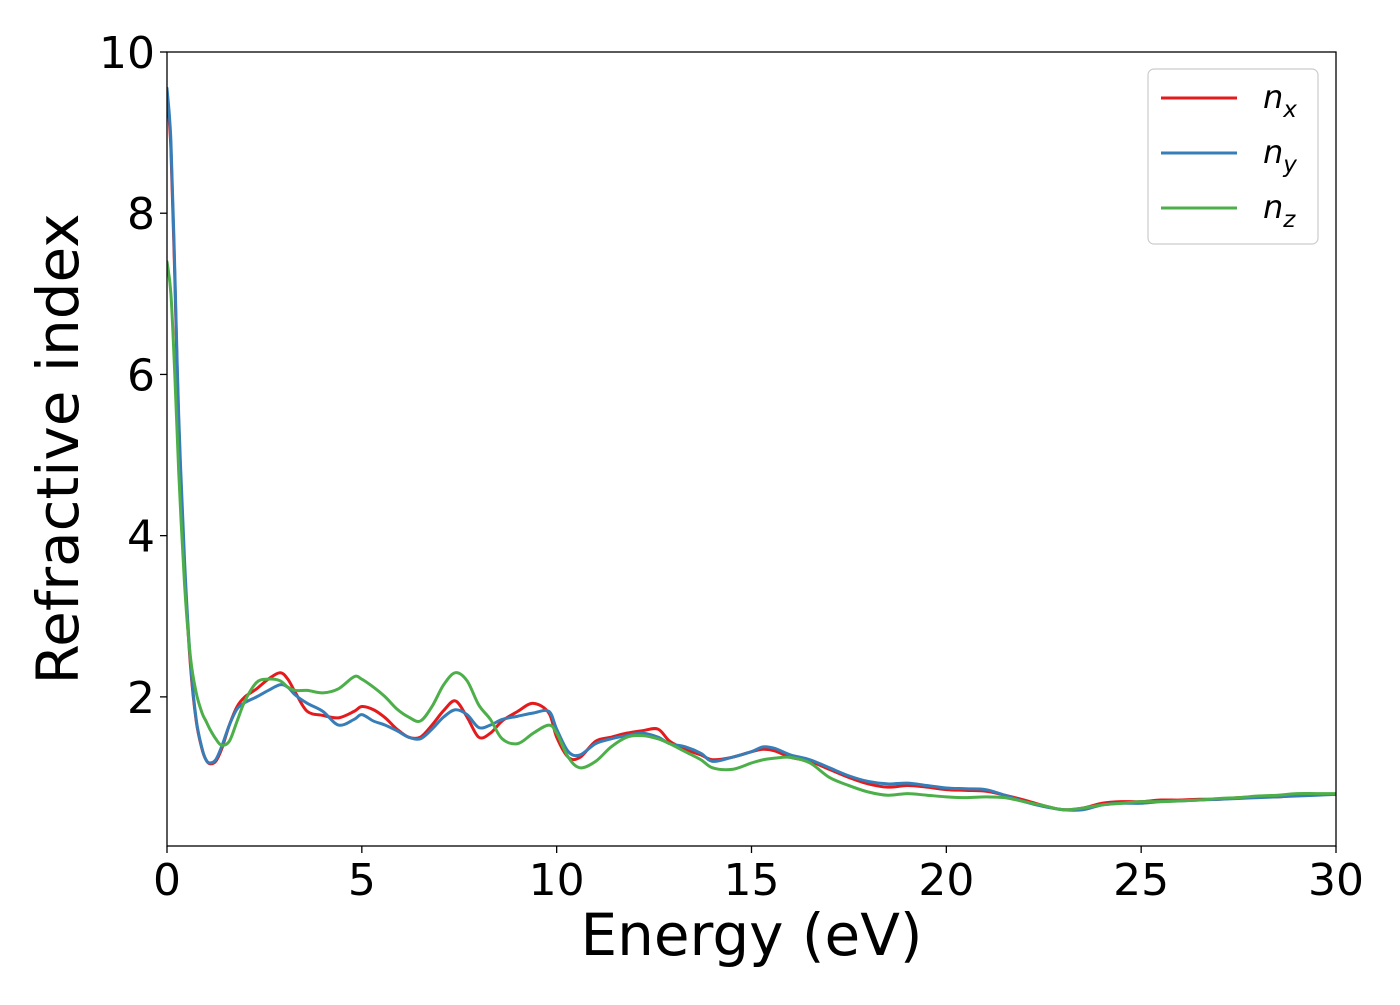 Image resolution: width=1400 pixels, height=1005 pixels. Describe the element at coordinates (141, 537) in the screenshot. I see `y-tick-label: 4` at that location.